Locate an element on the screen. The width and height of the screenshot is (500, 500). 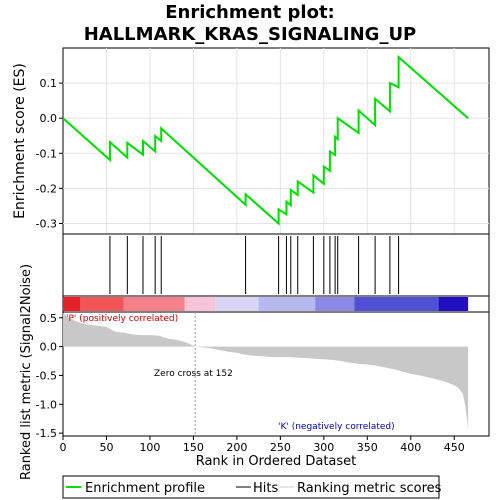
hits-panel-frame is located at coordinates (276, 265).